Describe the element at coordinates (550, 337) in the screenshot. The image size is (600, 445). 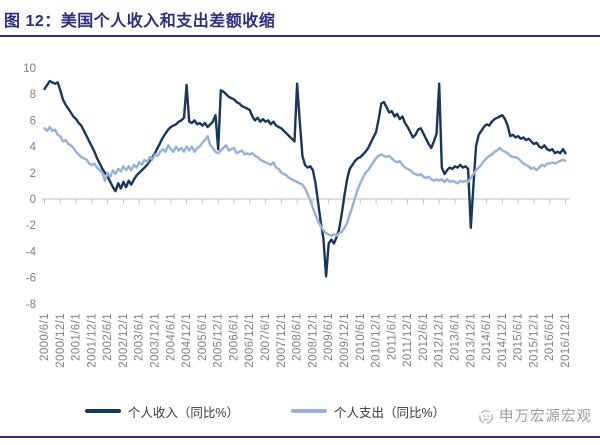
I see `x-axis-label: 2016/6/1` at that location.